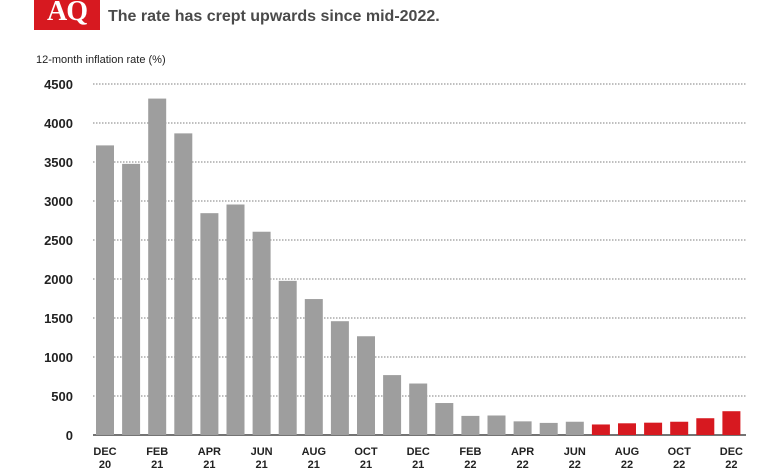  Describe the element at coordinates (58, 279) in the screenshot. I see `y-tick-label: 2000` at that location.